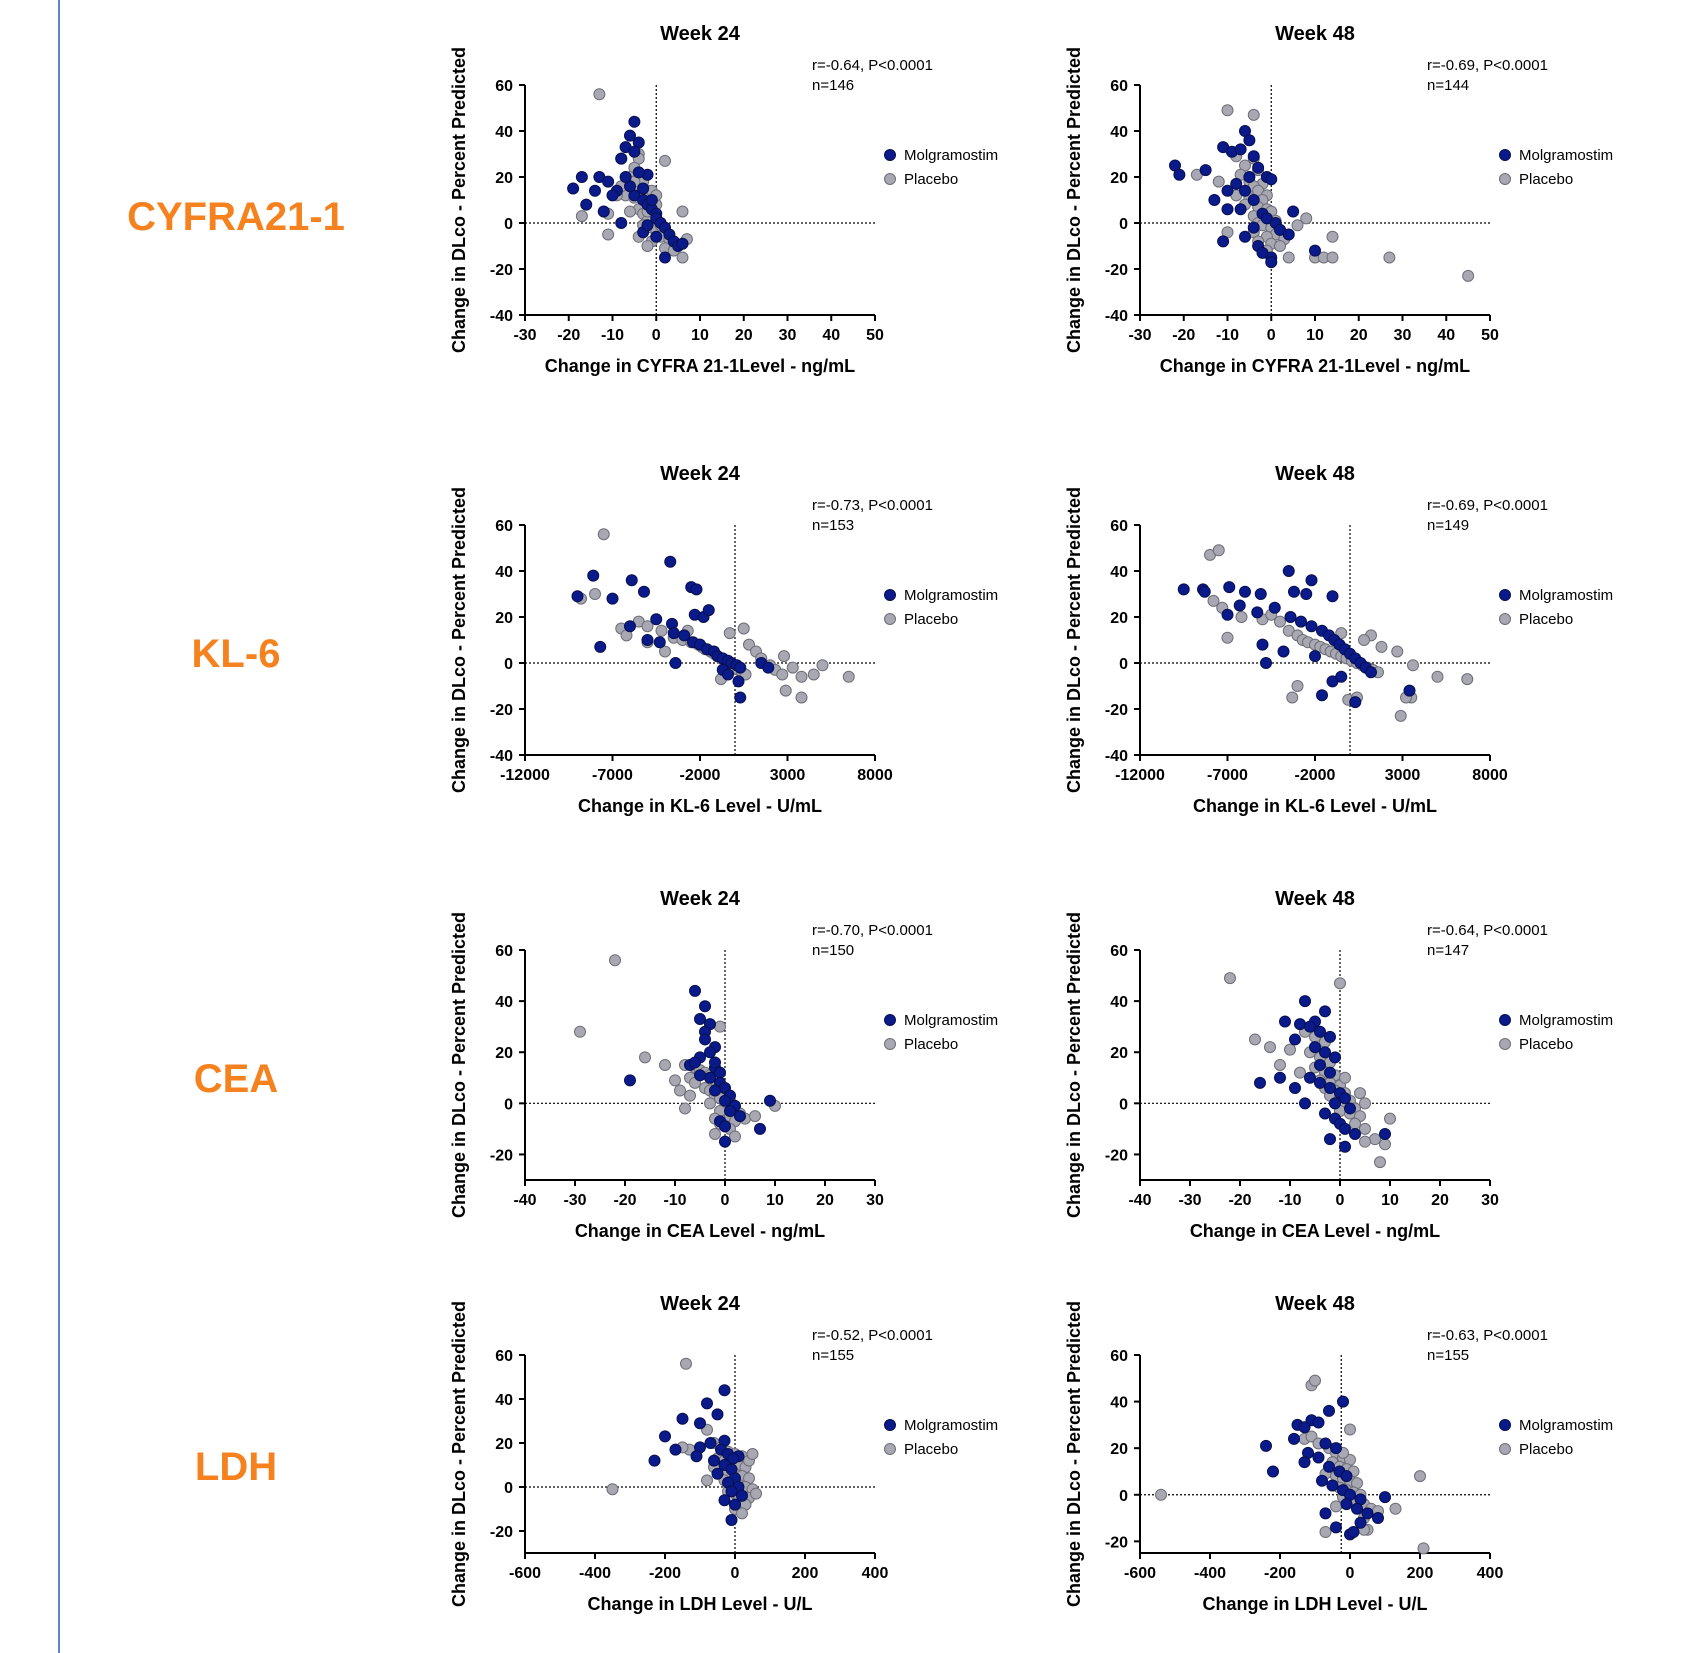  I want to click on x-tick-label: 40, so click(831, 335).